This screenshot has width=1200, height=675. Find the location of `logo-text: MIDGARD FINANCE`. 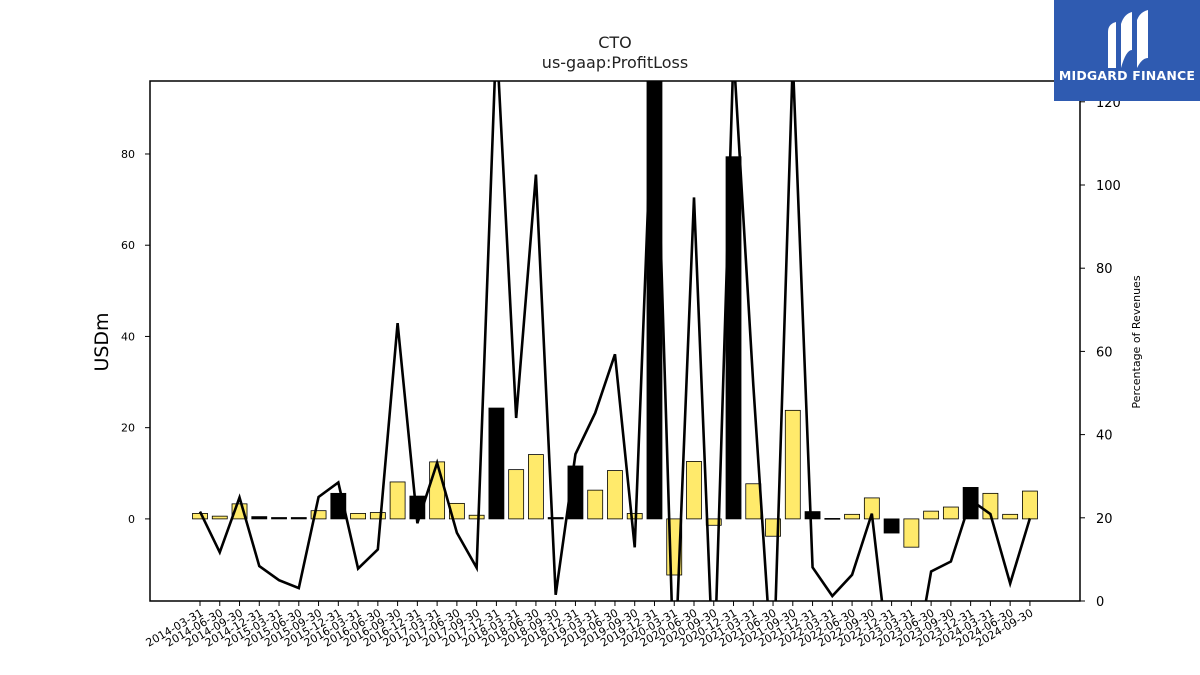

logo-text: MIDGARD FINANCE is located at coordinates (1127, 75).